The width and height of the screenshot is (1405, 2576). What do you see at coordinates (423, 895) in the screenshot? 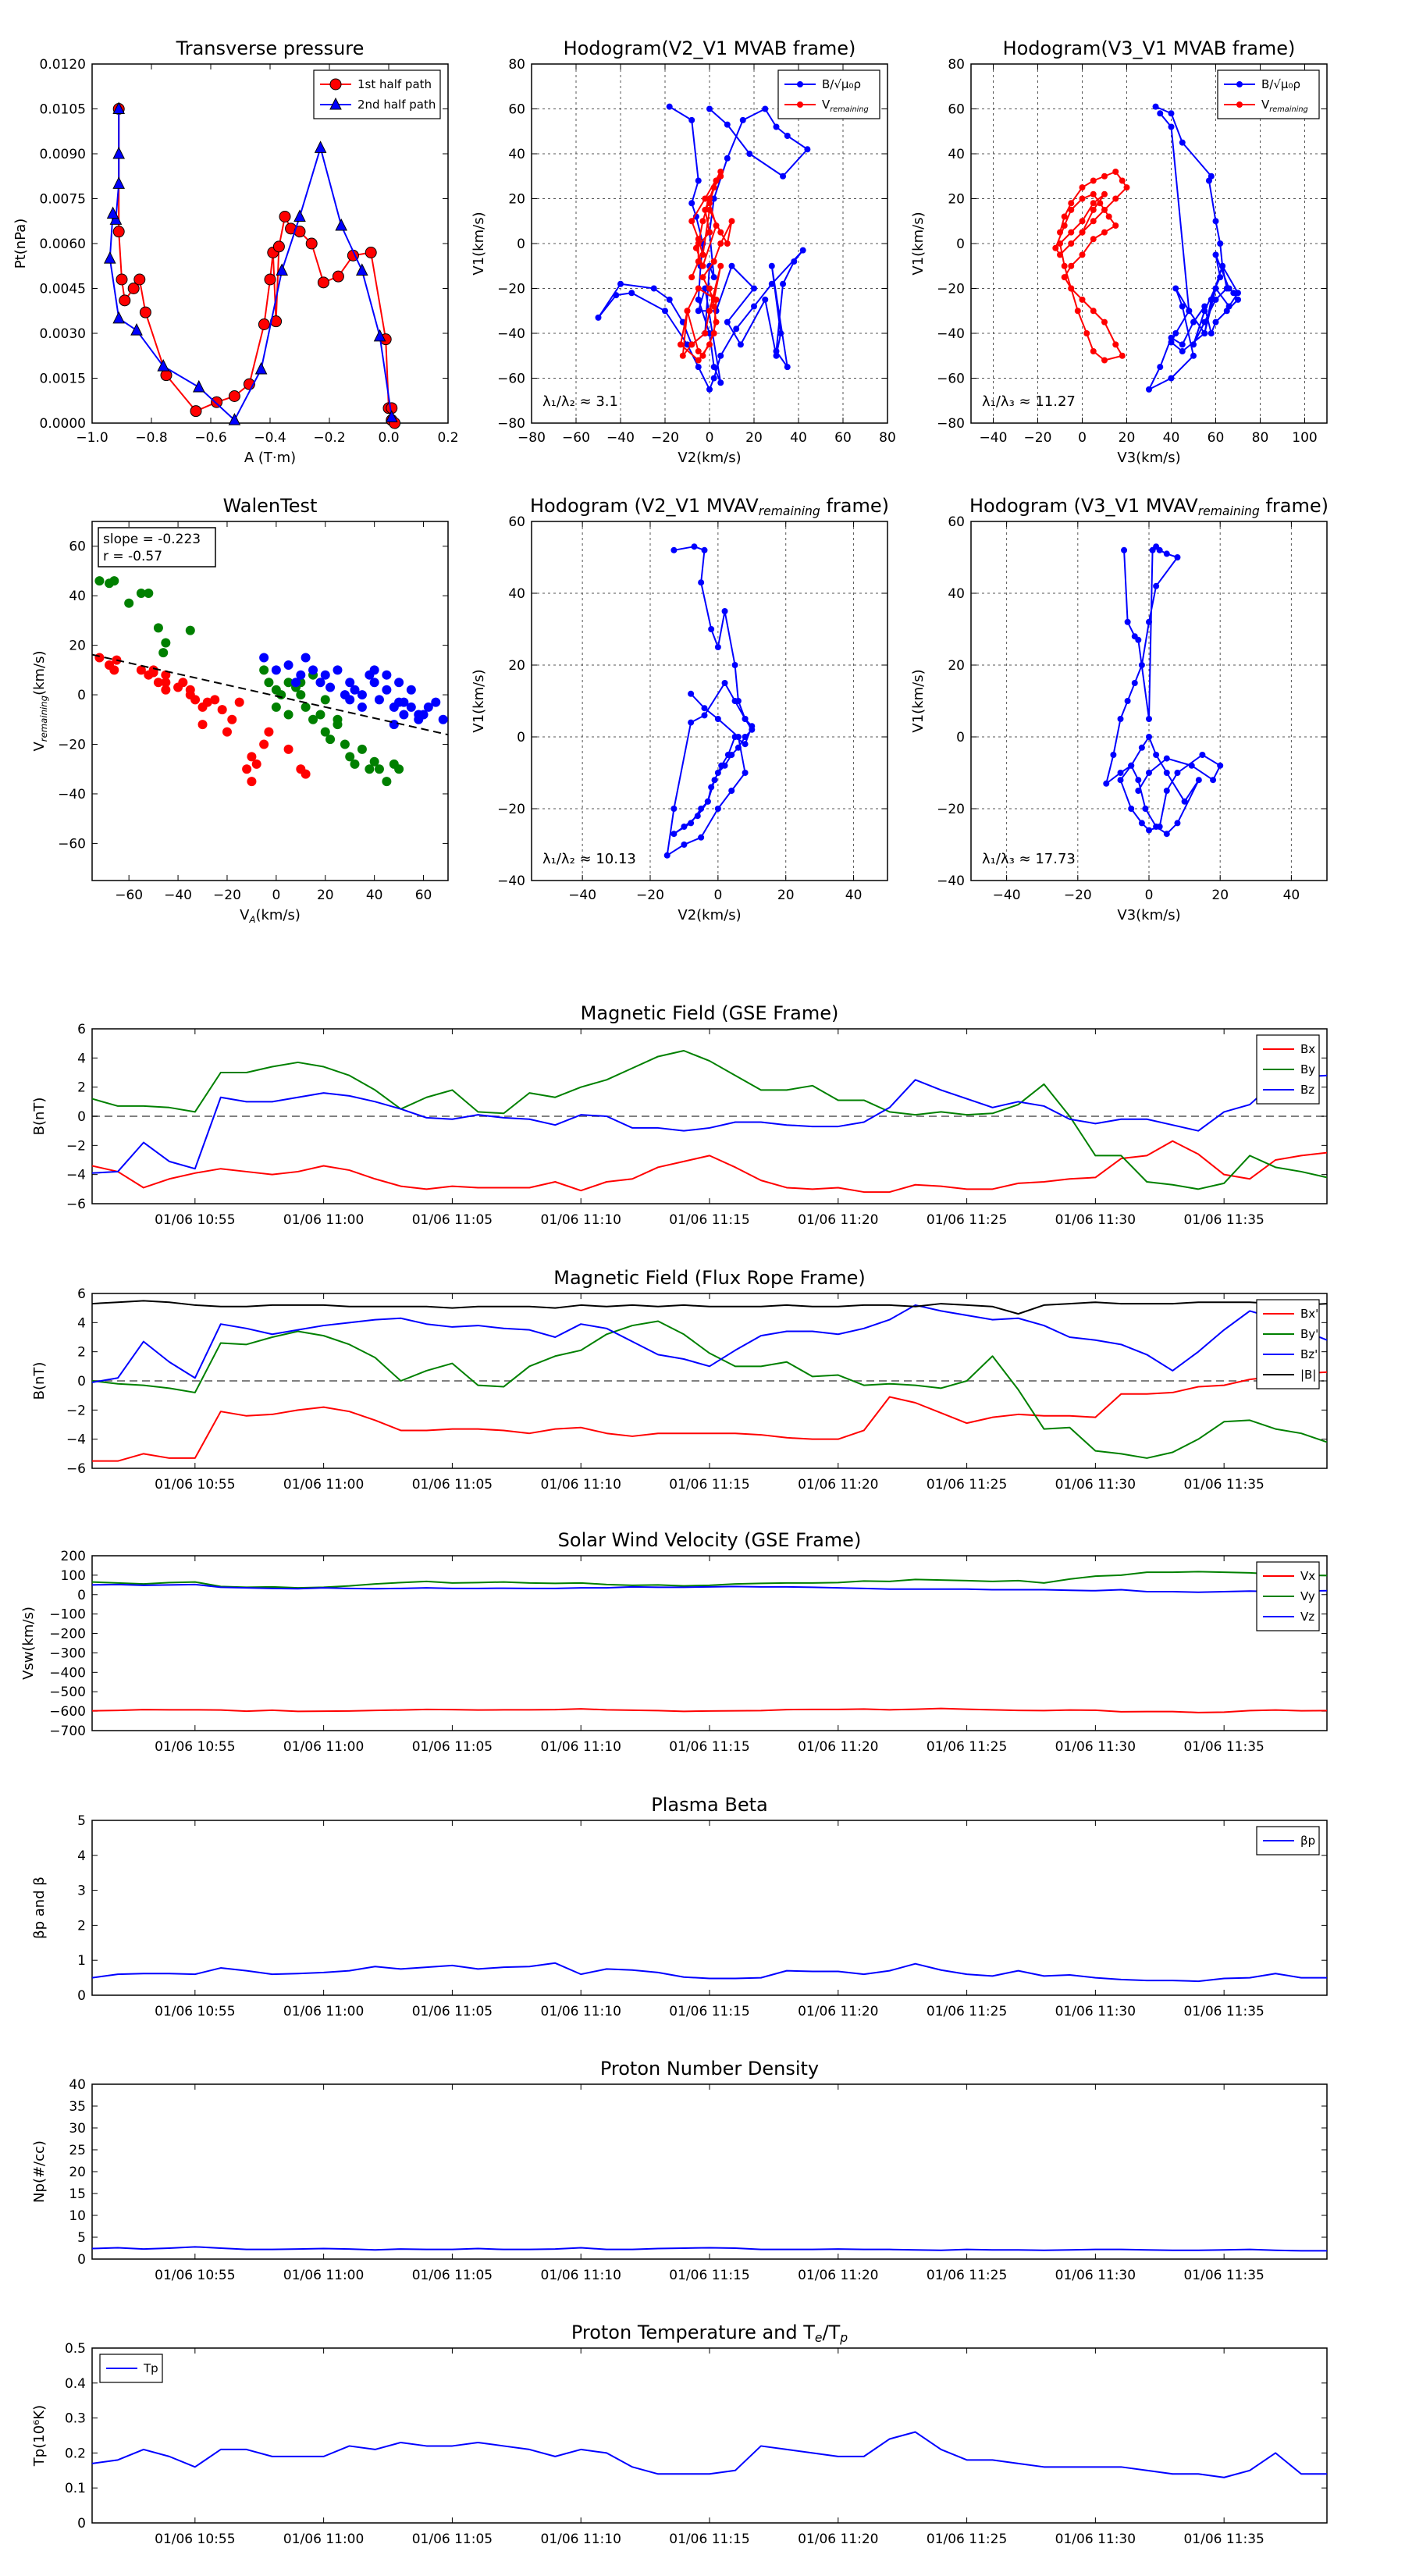
I see `x-tick-label: 60` at bounding box center [423, 895].